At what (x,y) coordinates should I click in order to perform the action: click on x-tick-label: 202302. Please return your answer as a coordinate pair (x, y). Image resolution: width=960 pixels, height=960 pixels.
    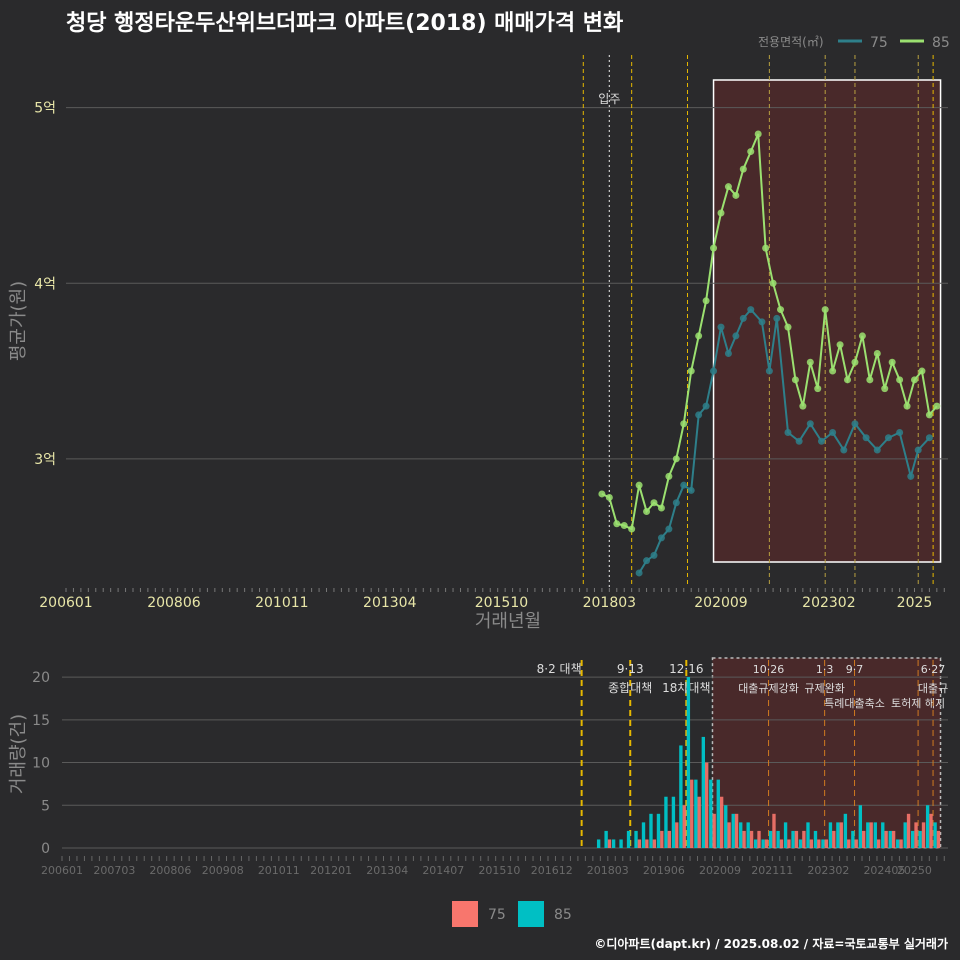
    Looking at the image, I should click on (828, 870).